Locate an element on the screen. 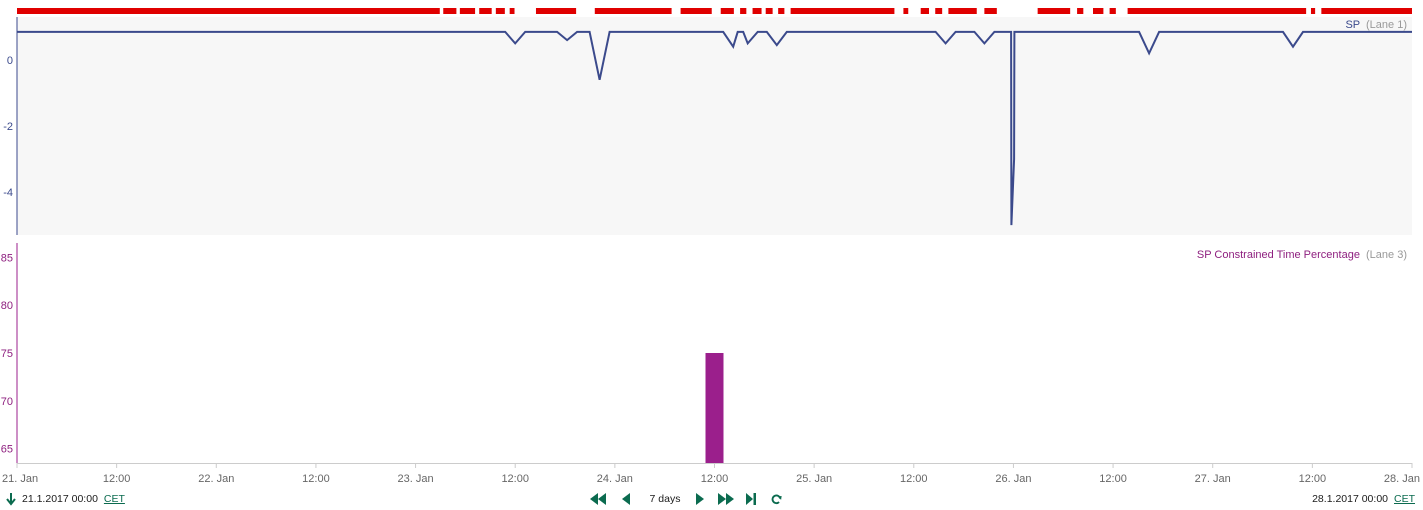 This screenshot has width=1423, height=510. end-date: 28.1.2017 00:00 is located at coordinates (1350, 499).